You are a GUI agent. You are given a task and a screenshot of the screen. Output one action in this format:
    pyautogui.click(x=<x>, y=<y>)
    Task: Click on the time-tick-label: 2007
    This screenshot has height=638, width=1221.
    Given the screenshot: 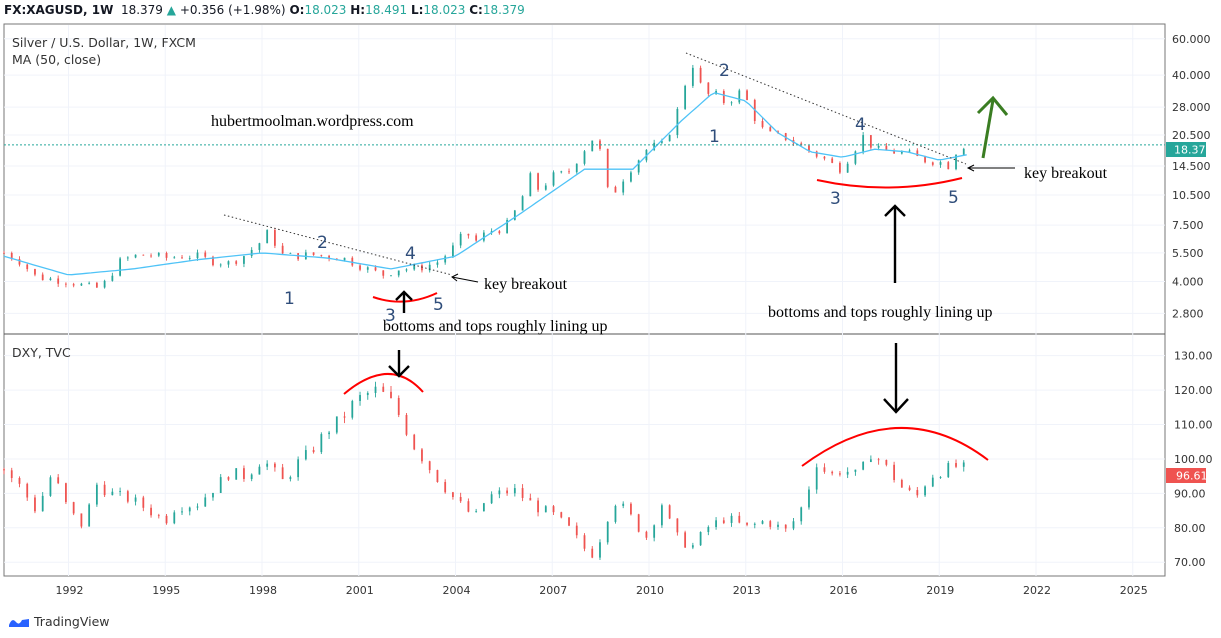 What is the action you would take?
    pyautogui.click(x=553, y=590)
    